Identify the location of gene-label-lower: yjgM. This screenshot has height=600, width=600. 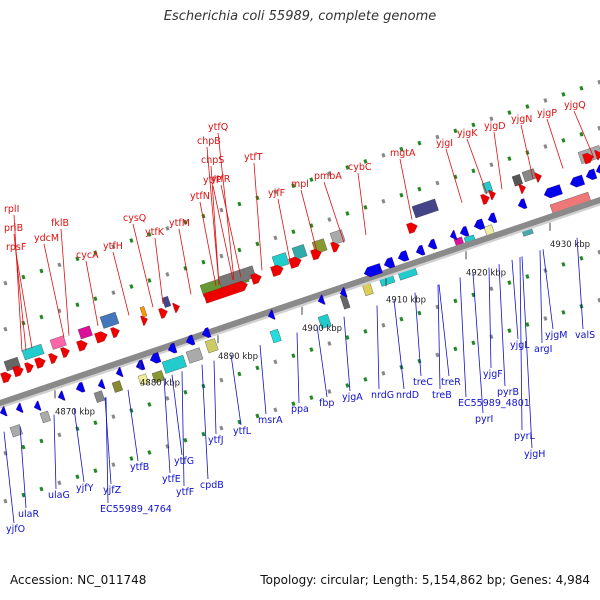
(556, 335).